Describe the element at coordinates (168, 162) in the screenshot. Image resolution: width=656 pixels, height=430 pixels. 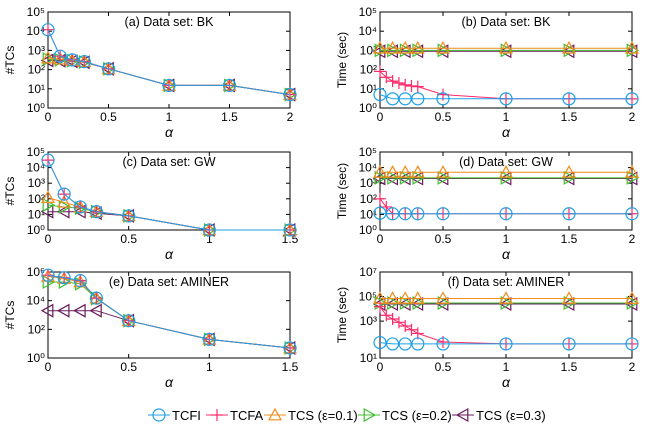
I see `panel-title: (c) Data set: GW` at that location.